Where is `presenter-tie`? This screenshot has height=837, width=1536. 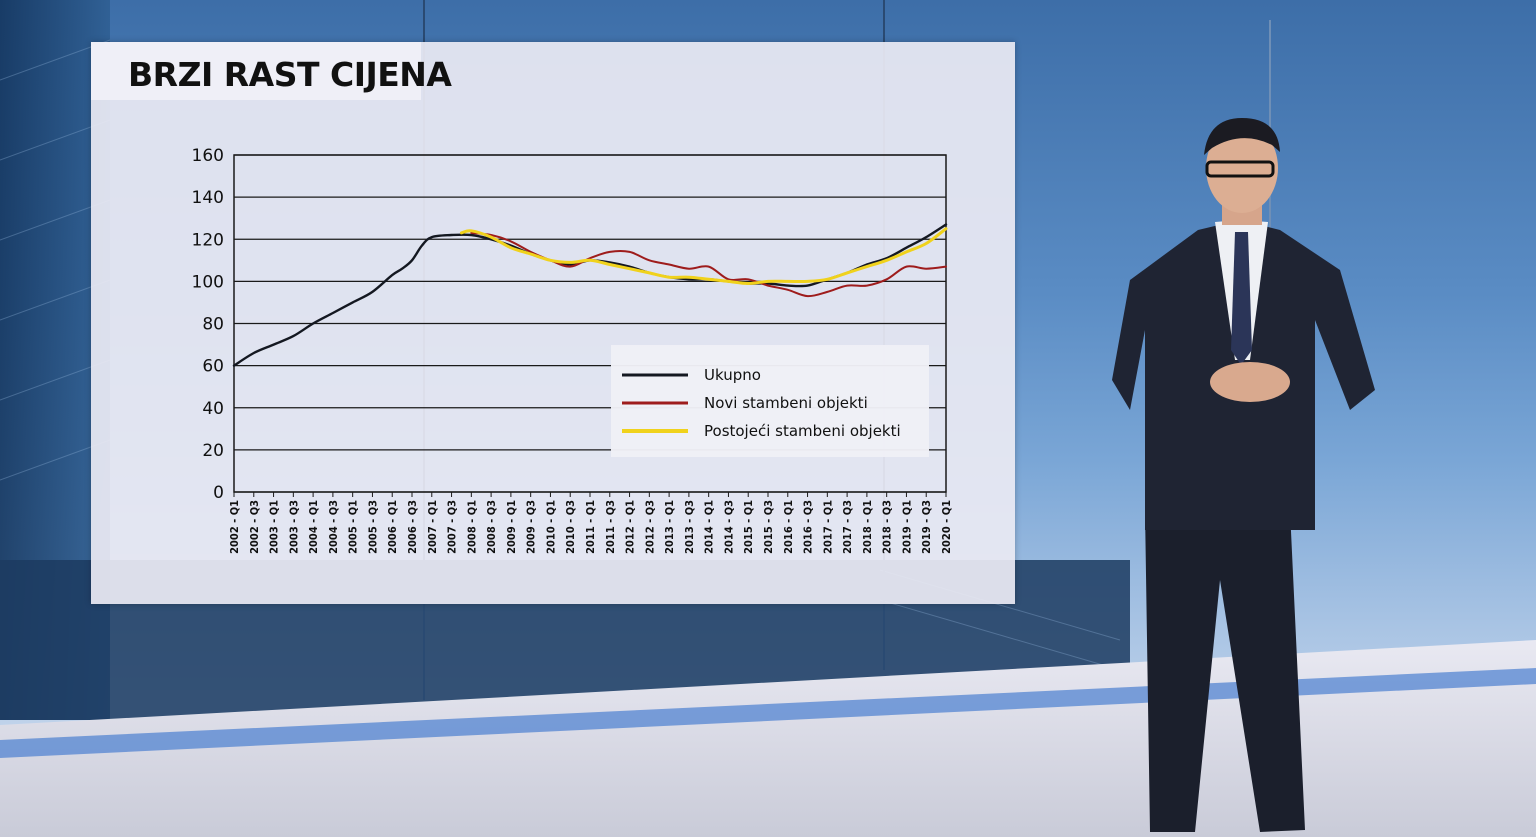
presenter-tie is located at coordinates (1241, 298).